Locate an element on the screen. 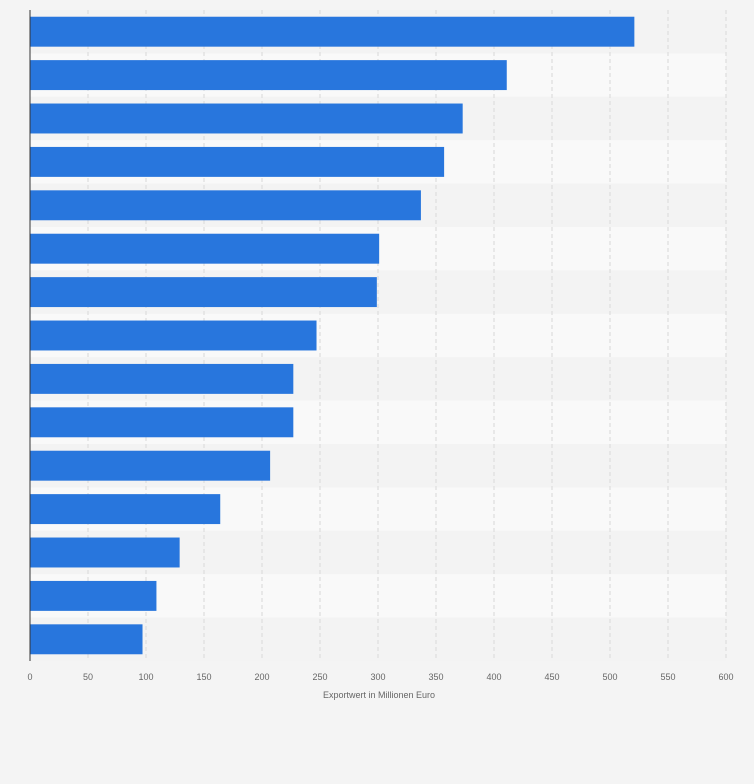 The height and width of the screenshot is (784, 754). x-tick-label: 500 is located at coordinates (609, 677).